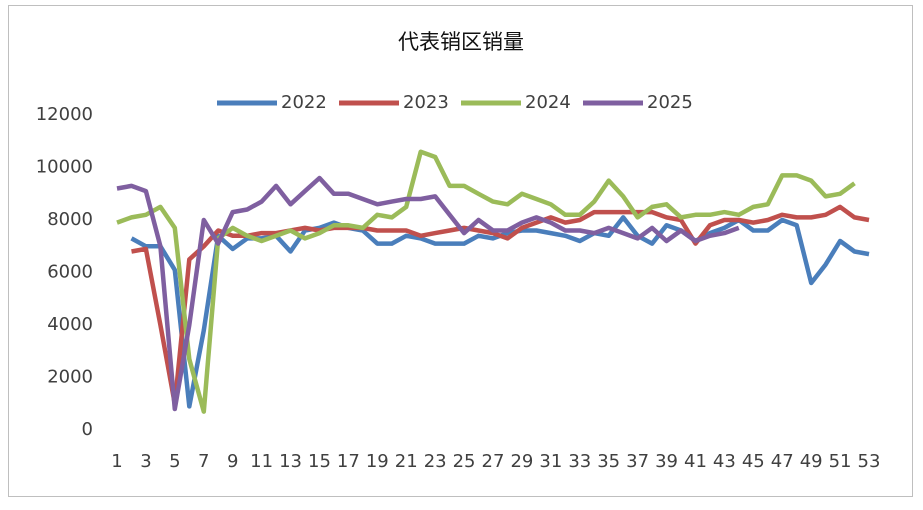  What do you see at coordinates (145, 461) in the screenshot?
I see `x-tick-label: 3` at bounding box center [145, 461].